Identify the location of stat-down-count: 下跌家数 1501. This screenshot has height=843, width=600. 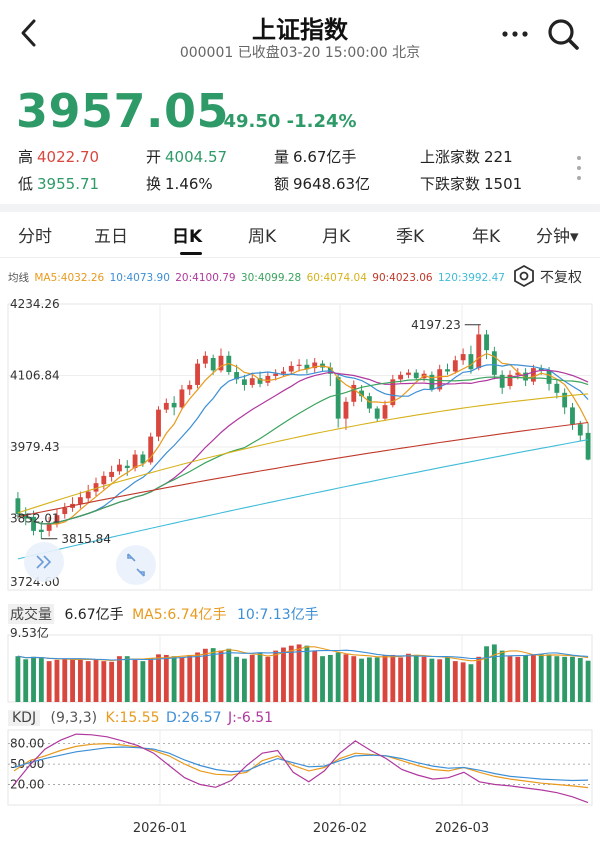
(471, 183).